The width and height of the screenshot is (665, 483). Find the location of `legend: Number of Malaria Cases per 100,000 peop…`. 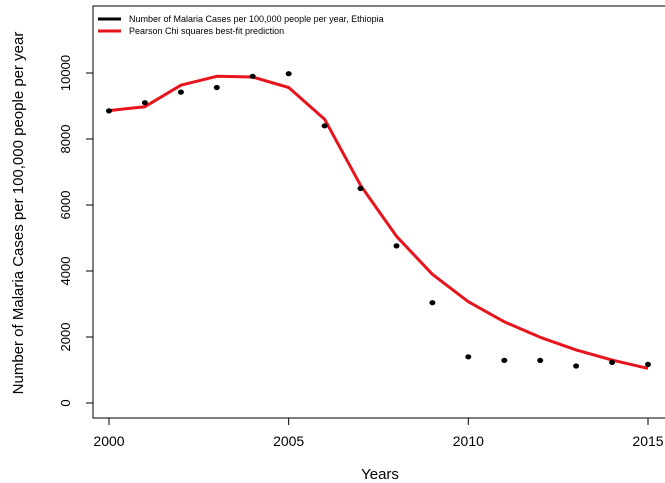

legend: Number of Malaria Cases per 100,000 peop… is located at coordinates (241, 25).